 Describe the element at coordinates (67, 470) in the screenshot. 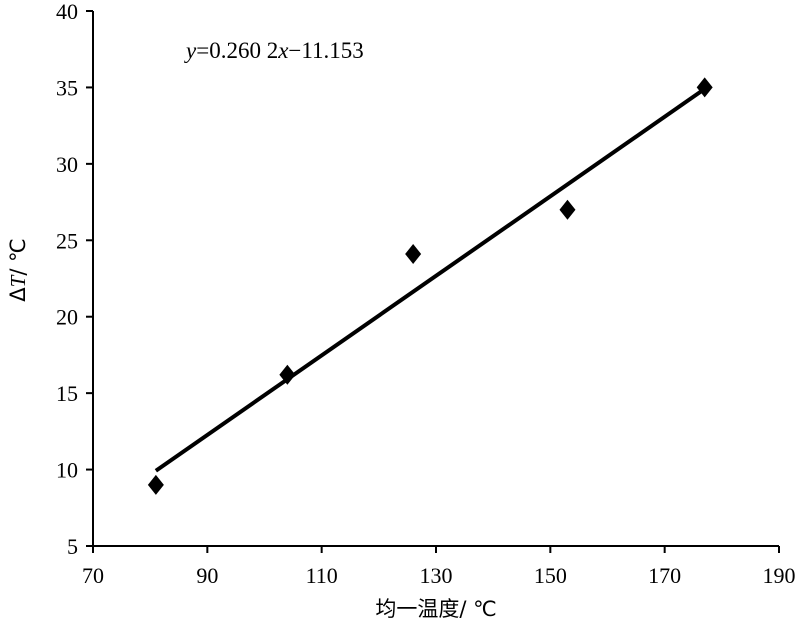

I see `y-tick-label: 10` at that location.